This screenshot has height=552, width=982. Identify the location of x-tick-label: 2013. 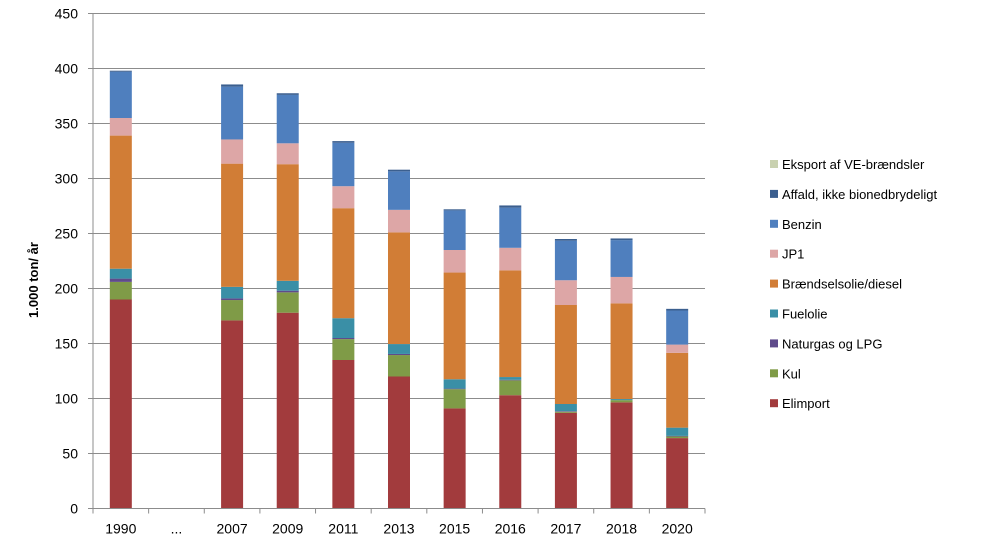
(398, 529).